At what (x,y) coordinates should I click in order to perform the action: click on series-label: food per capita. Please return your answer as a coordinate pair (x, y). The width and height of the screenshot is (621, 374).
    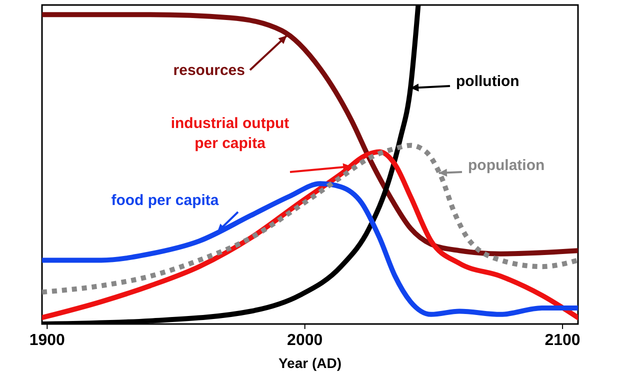
    Looking at the image, I should click on (165, 200).